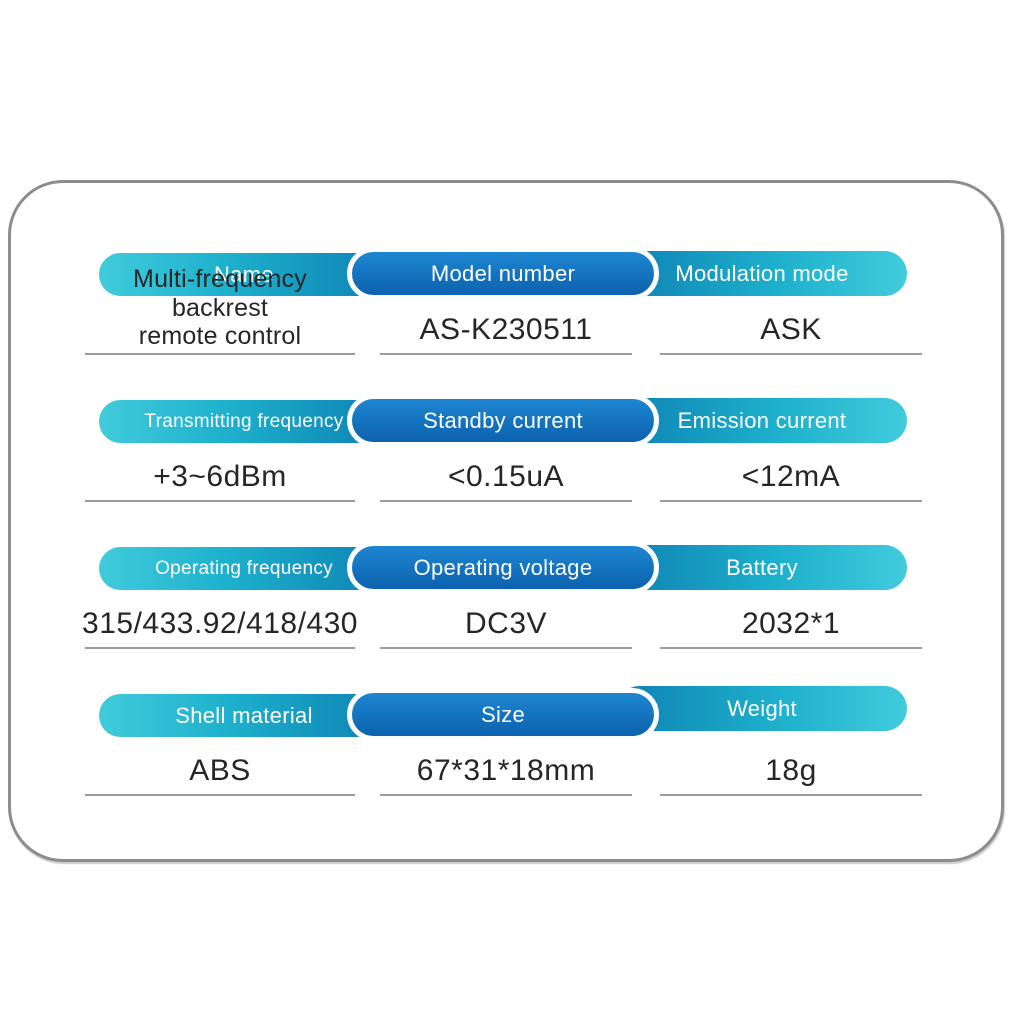 This screenshot has height=1024, width=1024. I want to click on header-pill-operating-frequency: Operating frequency, so click(244, 568).